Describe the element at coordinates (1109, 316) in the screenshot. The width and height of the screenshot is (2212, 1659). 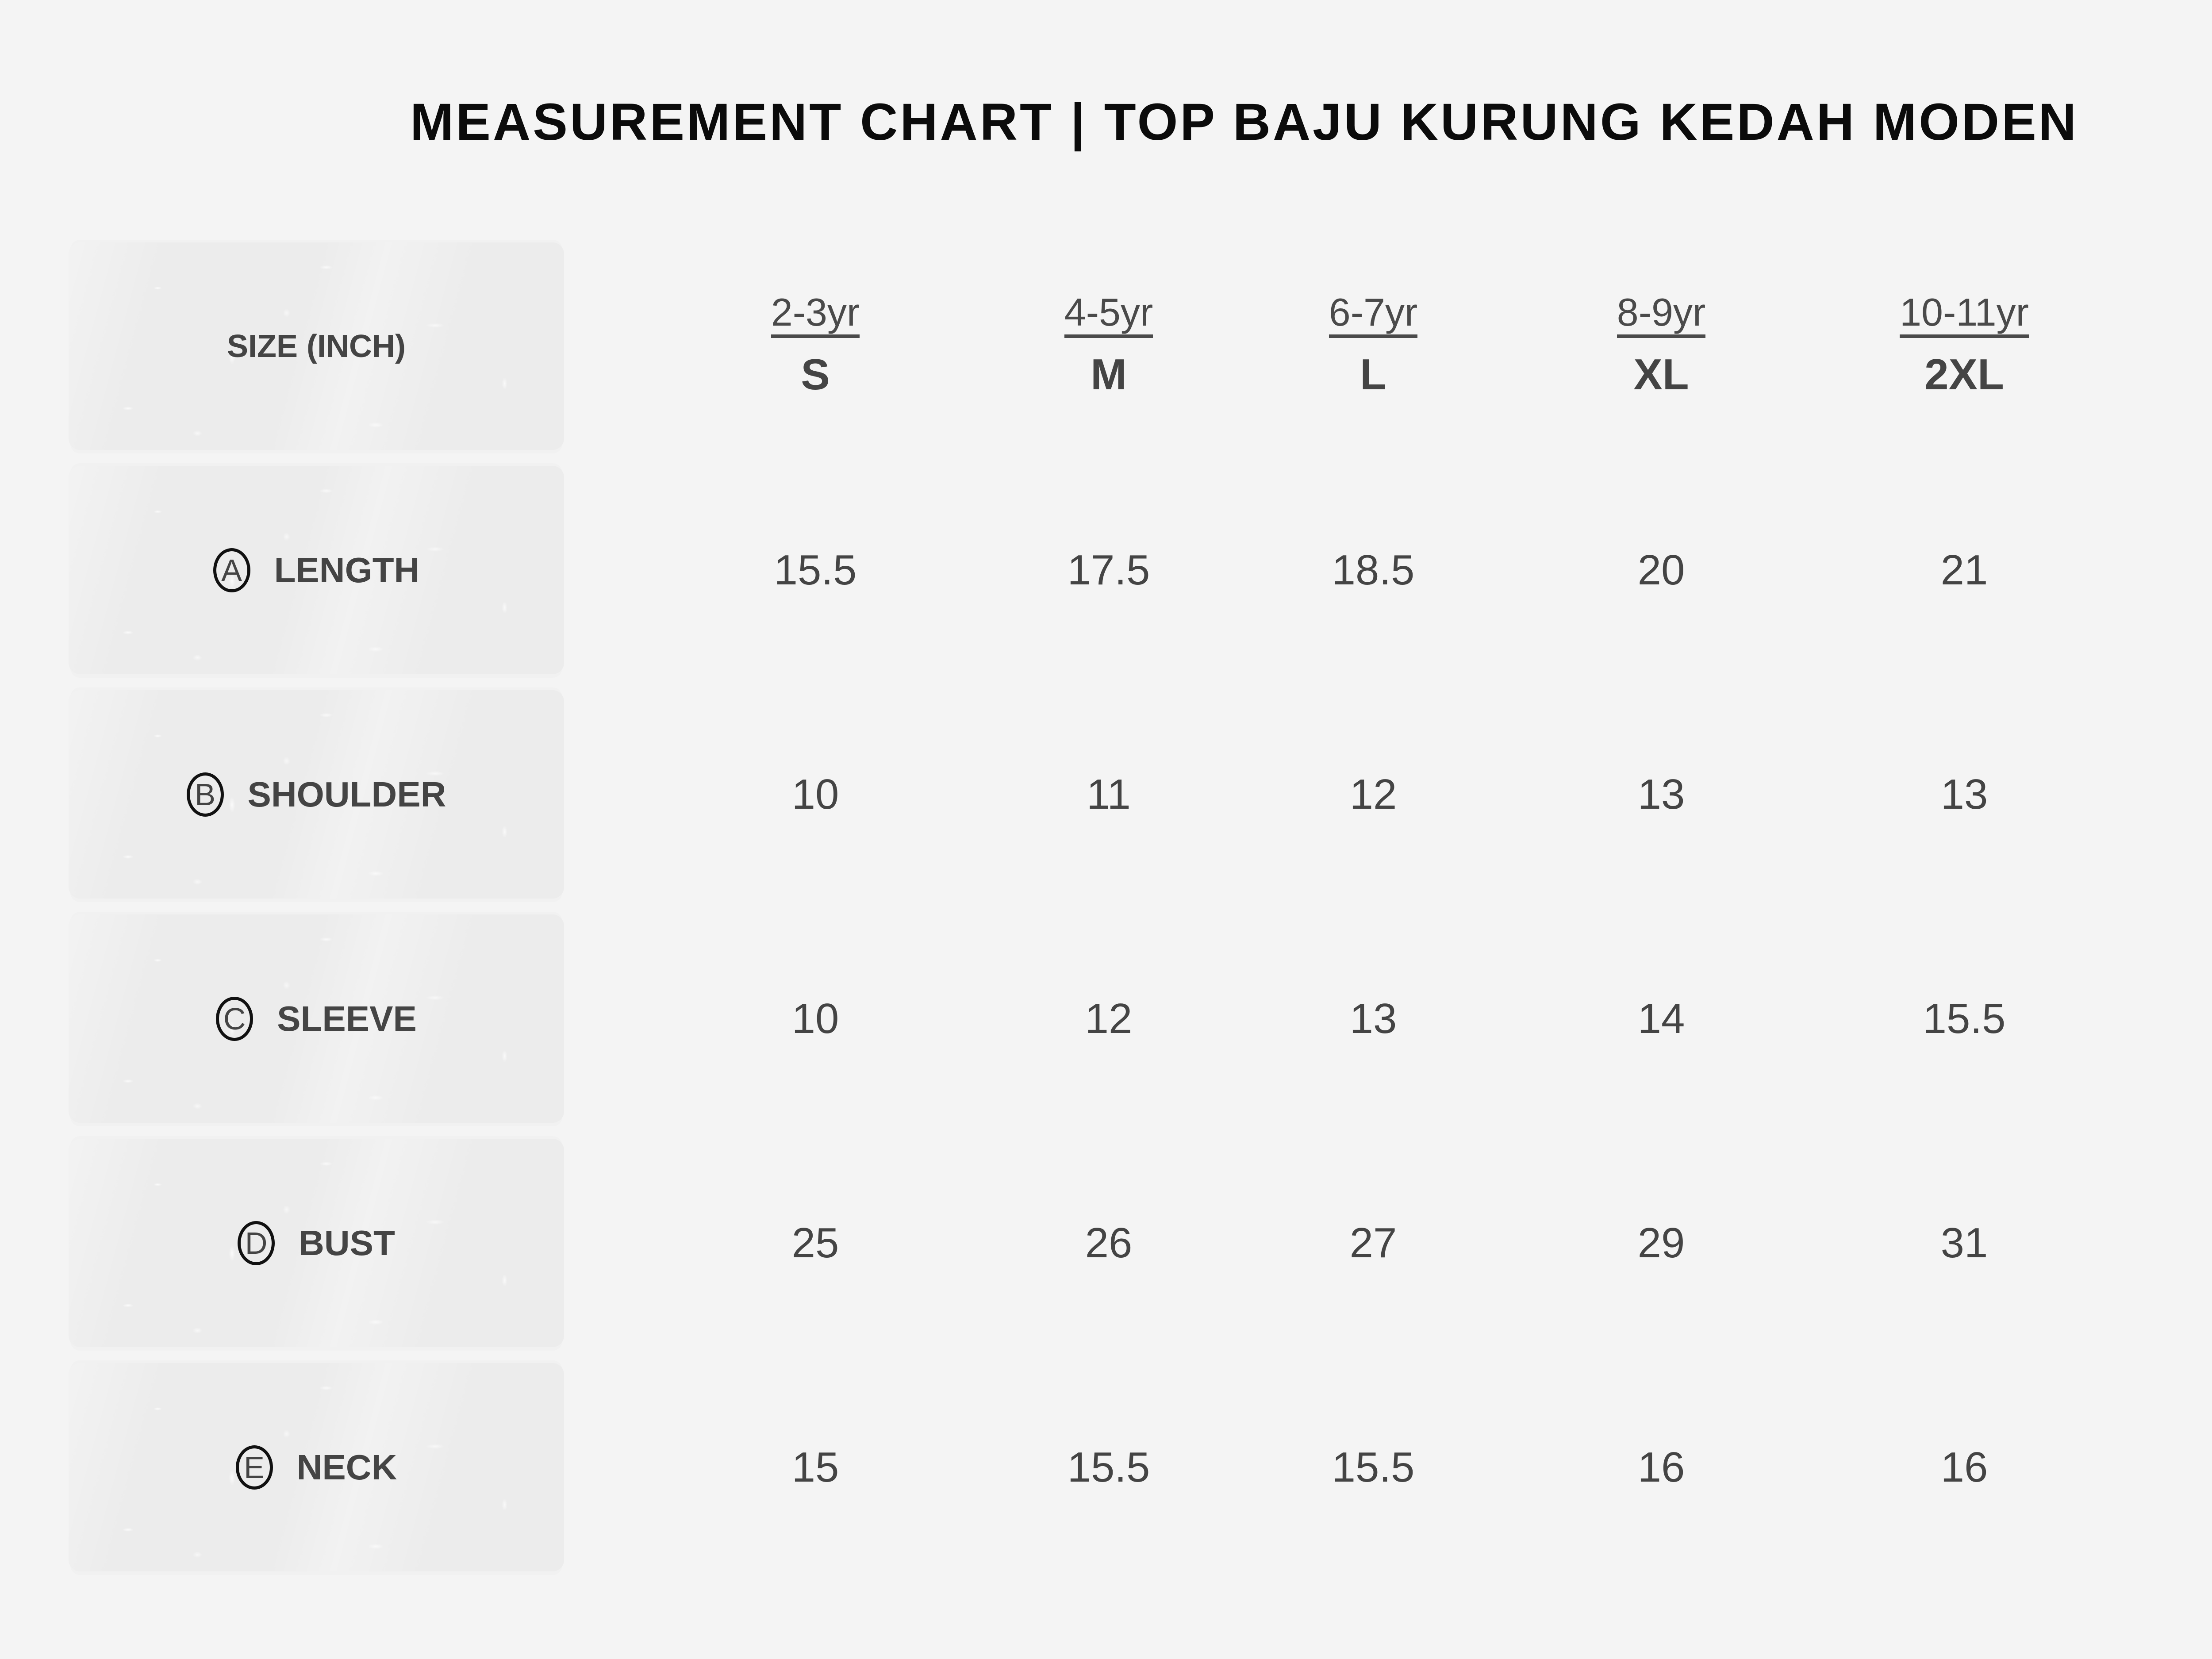
I see `age-label-m: 4-5yr` at that location.